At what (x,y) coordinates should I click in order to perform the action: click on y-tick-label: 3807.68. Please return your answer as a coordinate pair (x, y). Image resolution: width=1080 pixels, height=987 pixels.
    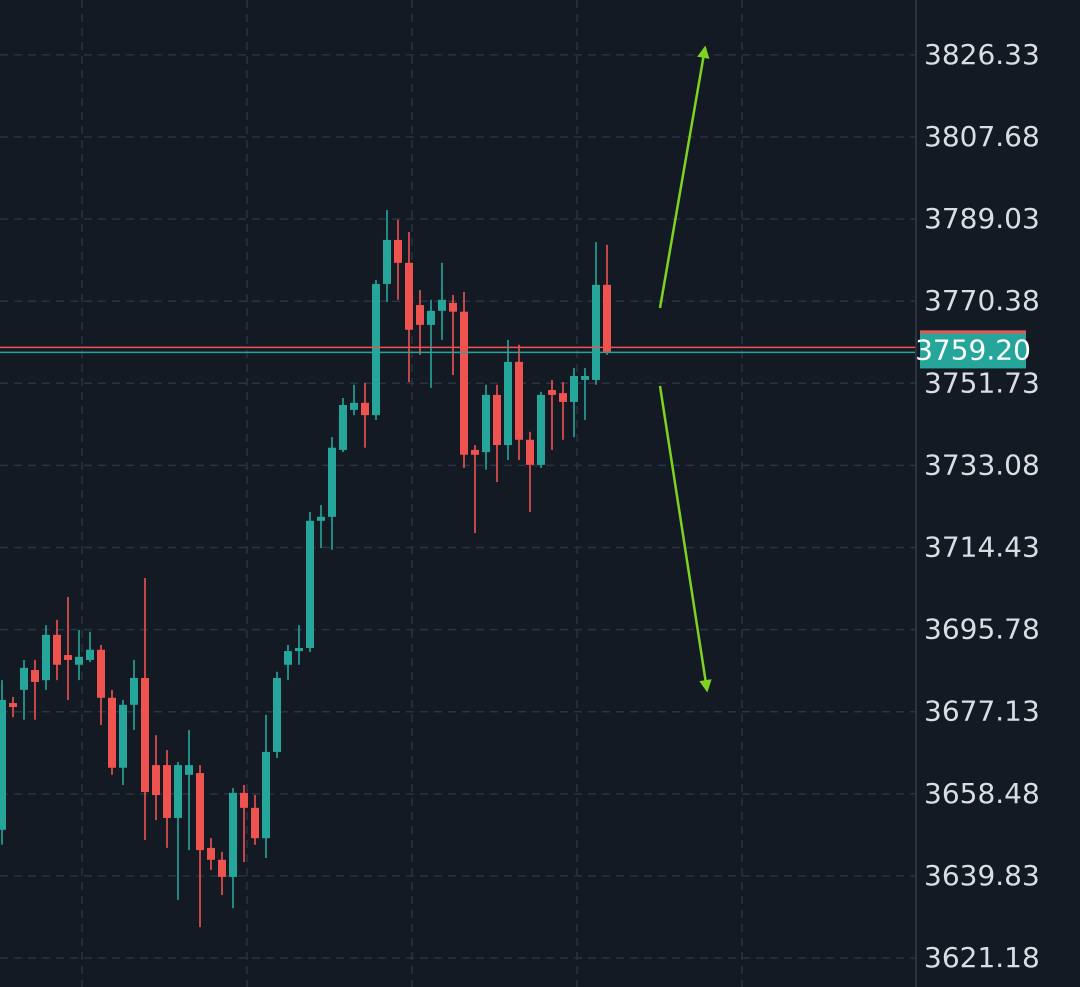
    Looking at the image, I should click on (982, 136).